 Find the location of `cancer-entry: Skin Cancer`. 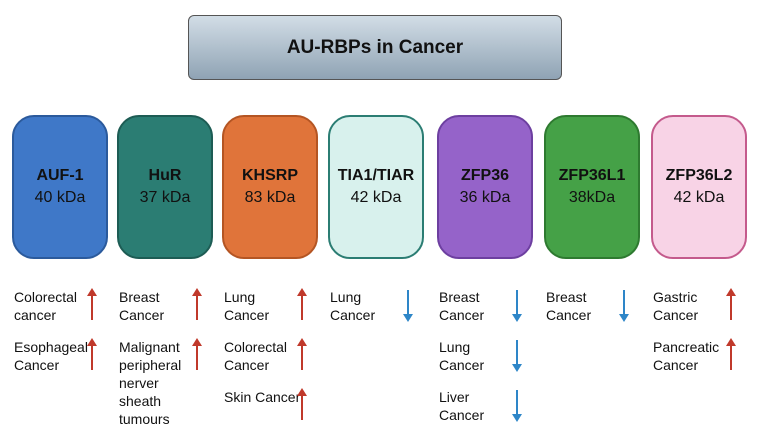

cancer-entry: Skin Cancer is located at coordinates (274, 404).